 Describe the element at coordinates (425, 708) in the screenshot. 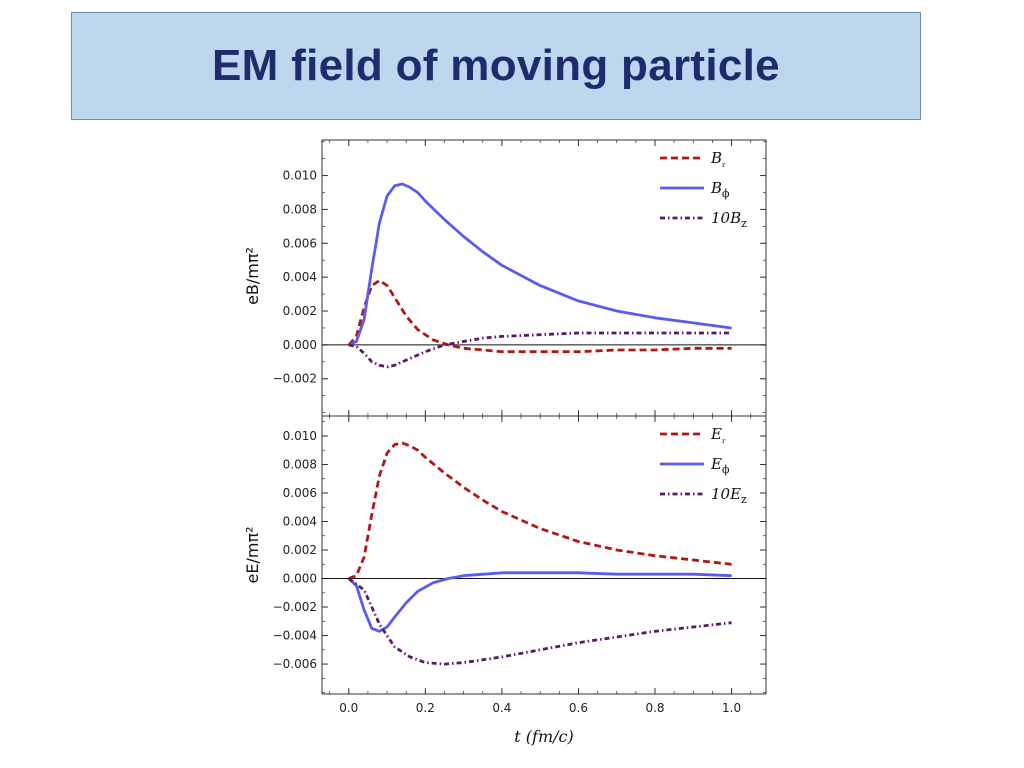

I see `x-tick-label: 0.2` at that location.